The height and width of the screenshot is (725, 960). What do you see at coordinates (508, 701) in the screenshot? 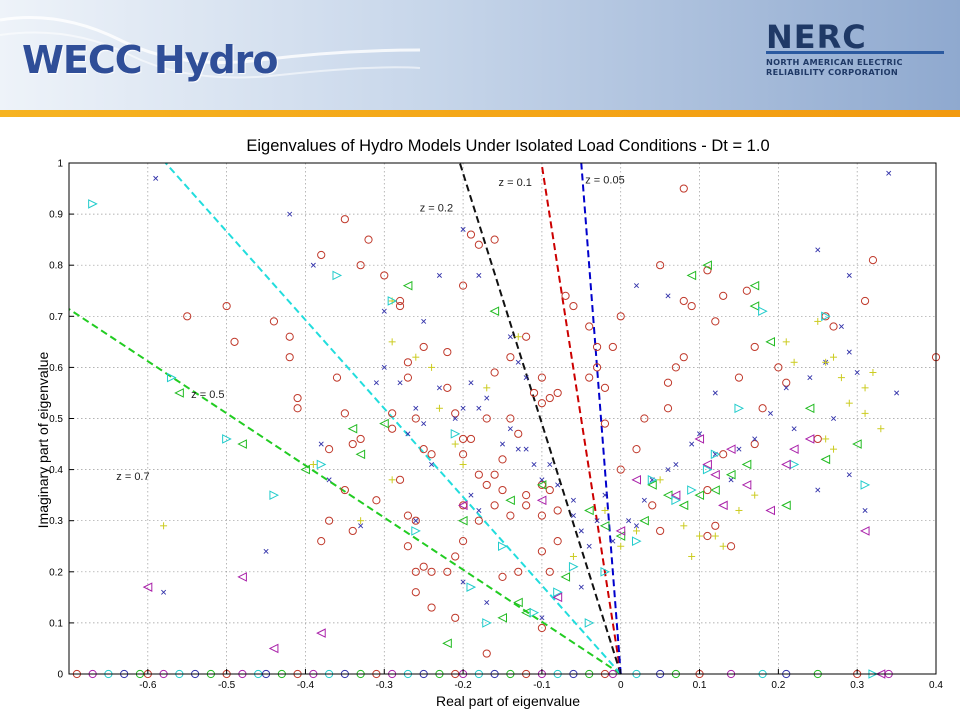
I see `x-axis-label: Real part of eigenvalue` at bounding box center [508, 701].